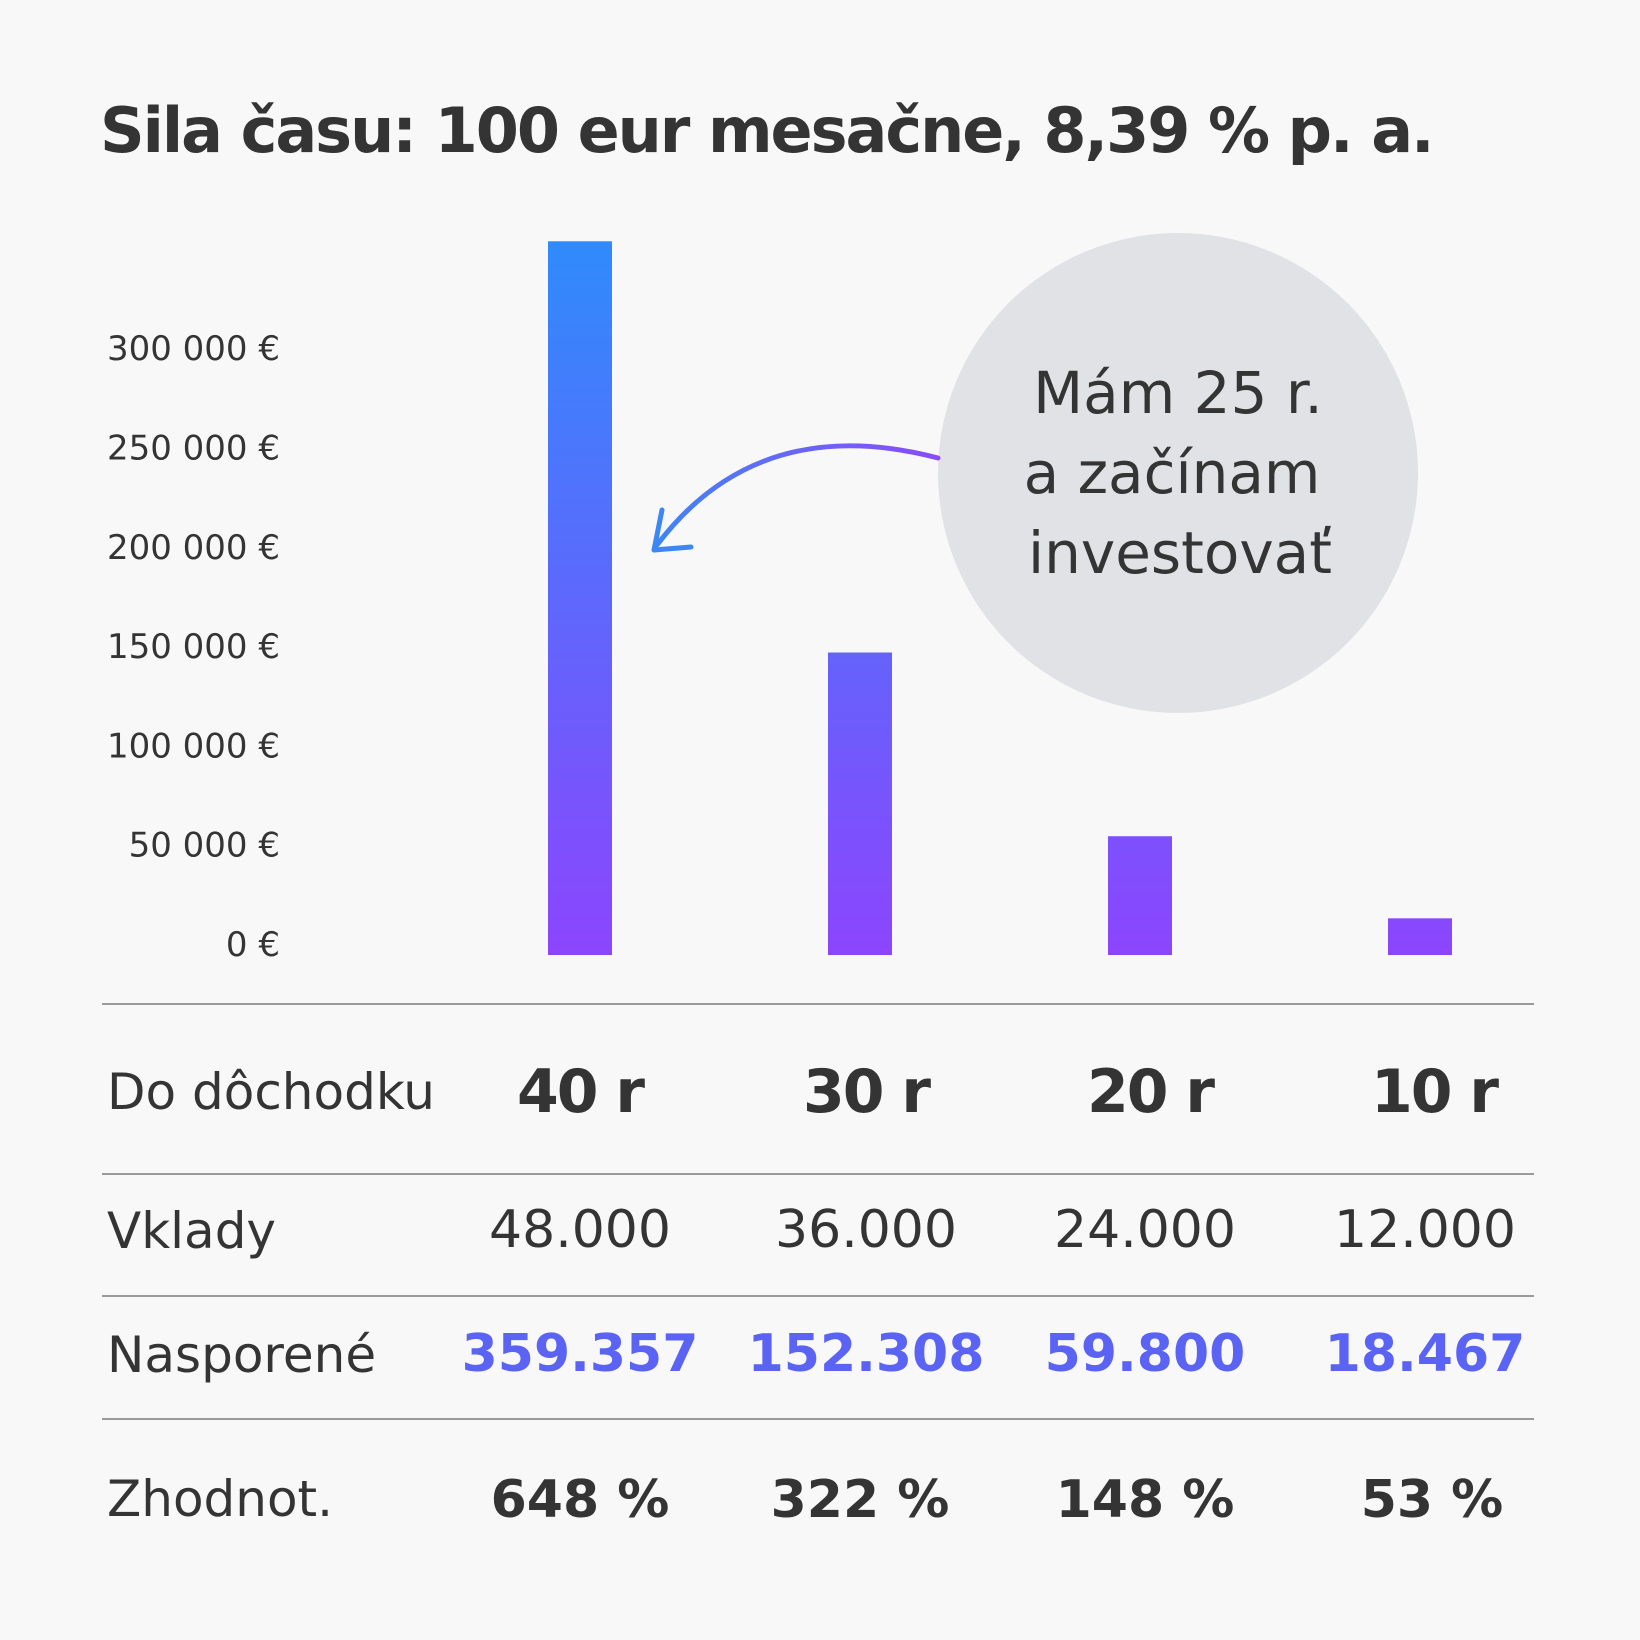 This screenshot has height=1640, width=1640. What do you see at coordinates (193, 548) in the screenshot?
I see `y-tick-label: 200 000 €` at bounding box center [193, 548].